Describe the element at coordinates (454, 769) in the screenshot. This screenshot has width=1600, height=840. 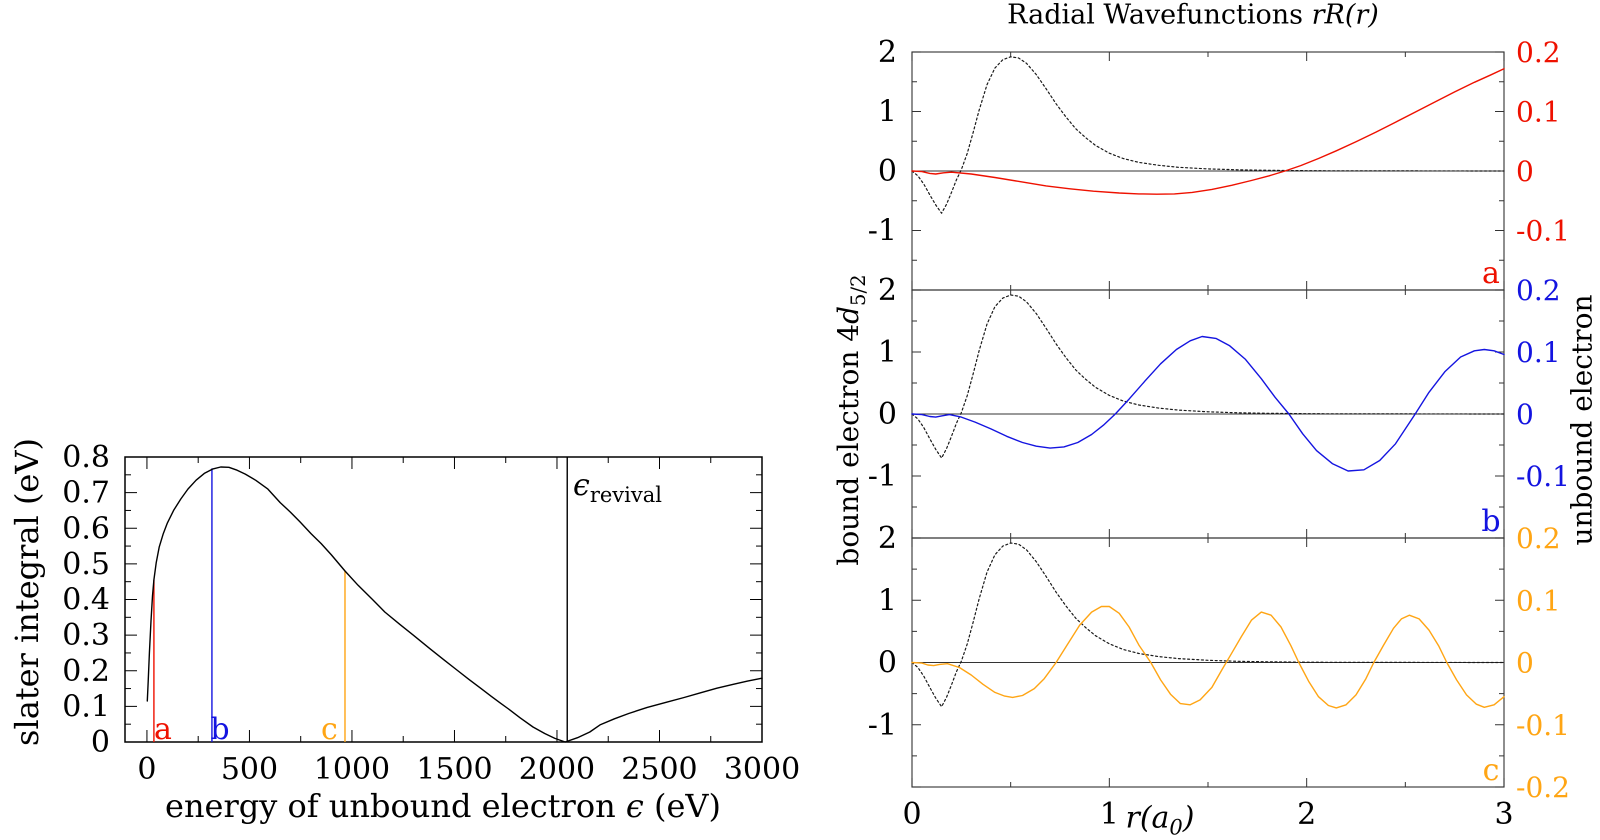
I see `x-tick-label: 1500` at that location.